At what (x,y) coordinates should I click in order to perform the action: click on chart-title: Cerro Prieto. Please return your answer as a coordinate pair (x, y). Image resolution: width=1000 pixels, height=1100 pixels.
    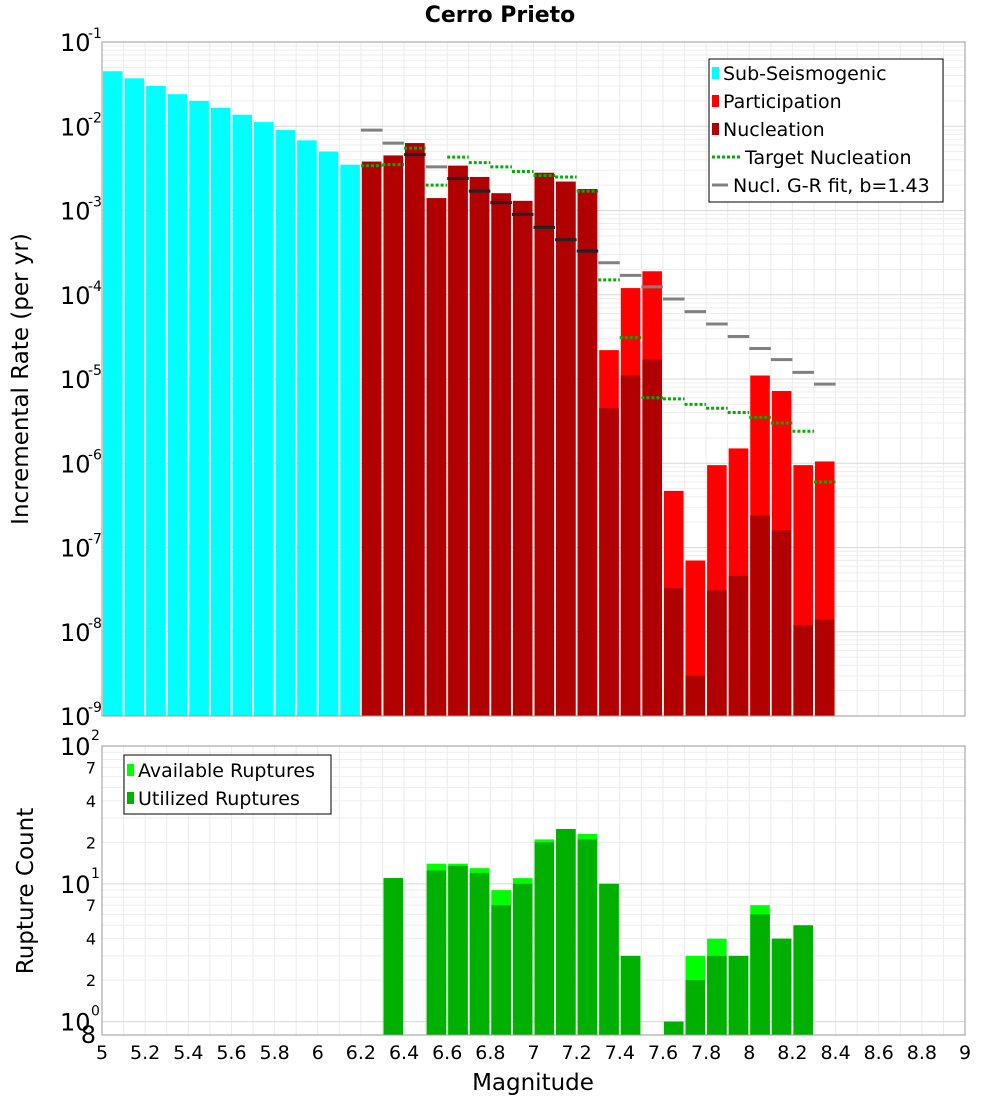
    Looking at the image, I should click on (500, 15).